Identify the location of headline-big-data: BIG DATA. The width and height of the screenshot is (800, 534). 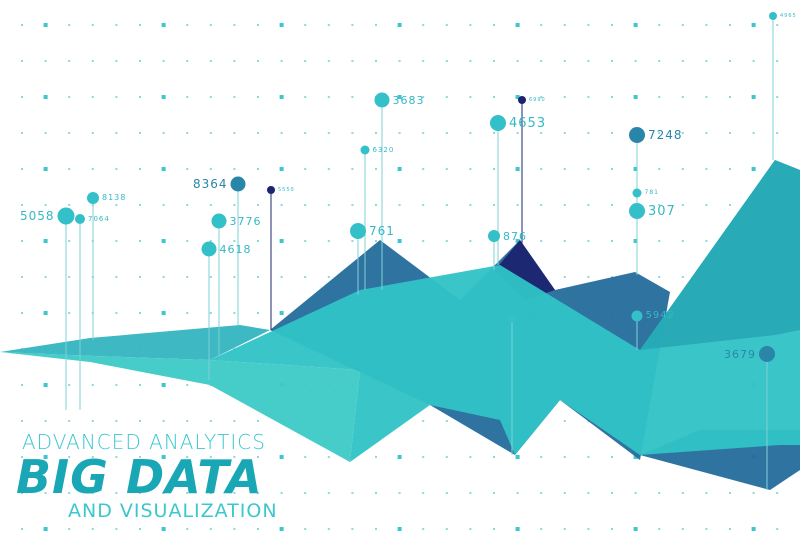
(139, 477).